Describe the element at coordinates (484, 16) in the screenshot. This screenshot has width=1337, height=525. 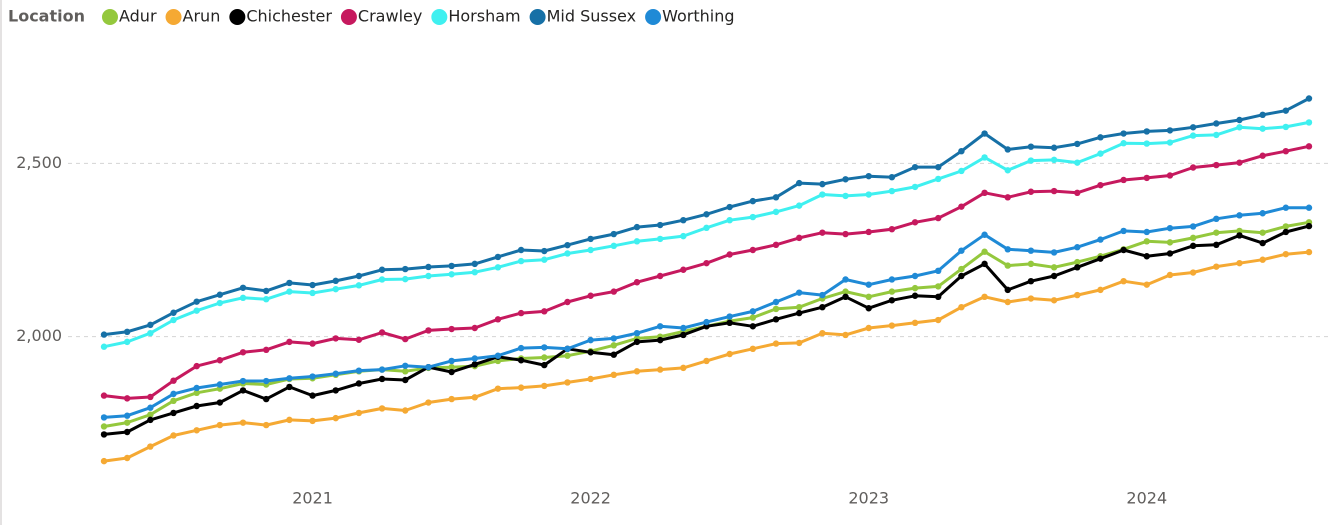
I see `legend-label: Horsham` at that location.